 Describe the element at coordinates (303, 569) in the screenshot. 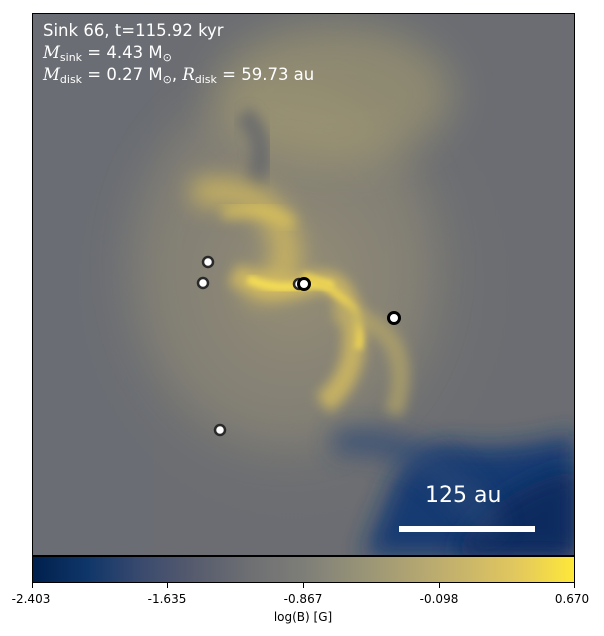

I see `colorbar` at that location.